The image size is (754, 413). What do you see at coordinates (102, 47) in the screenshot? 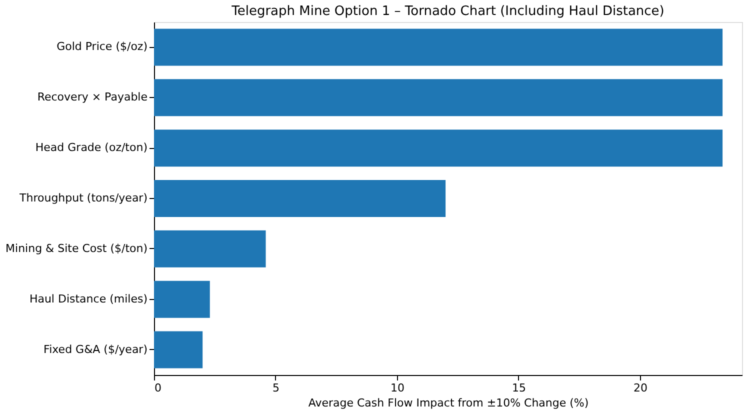
I see `y-tick-label: Gold Price ($/oz)` at bounding box center [102, 47].